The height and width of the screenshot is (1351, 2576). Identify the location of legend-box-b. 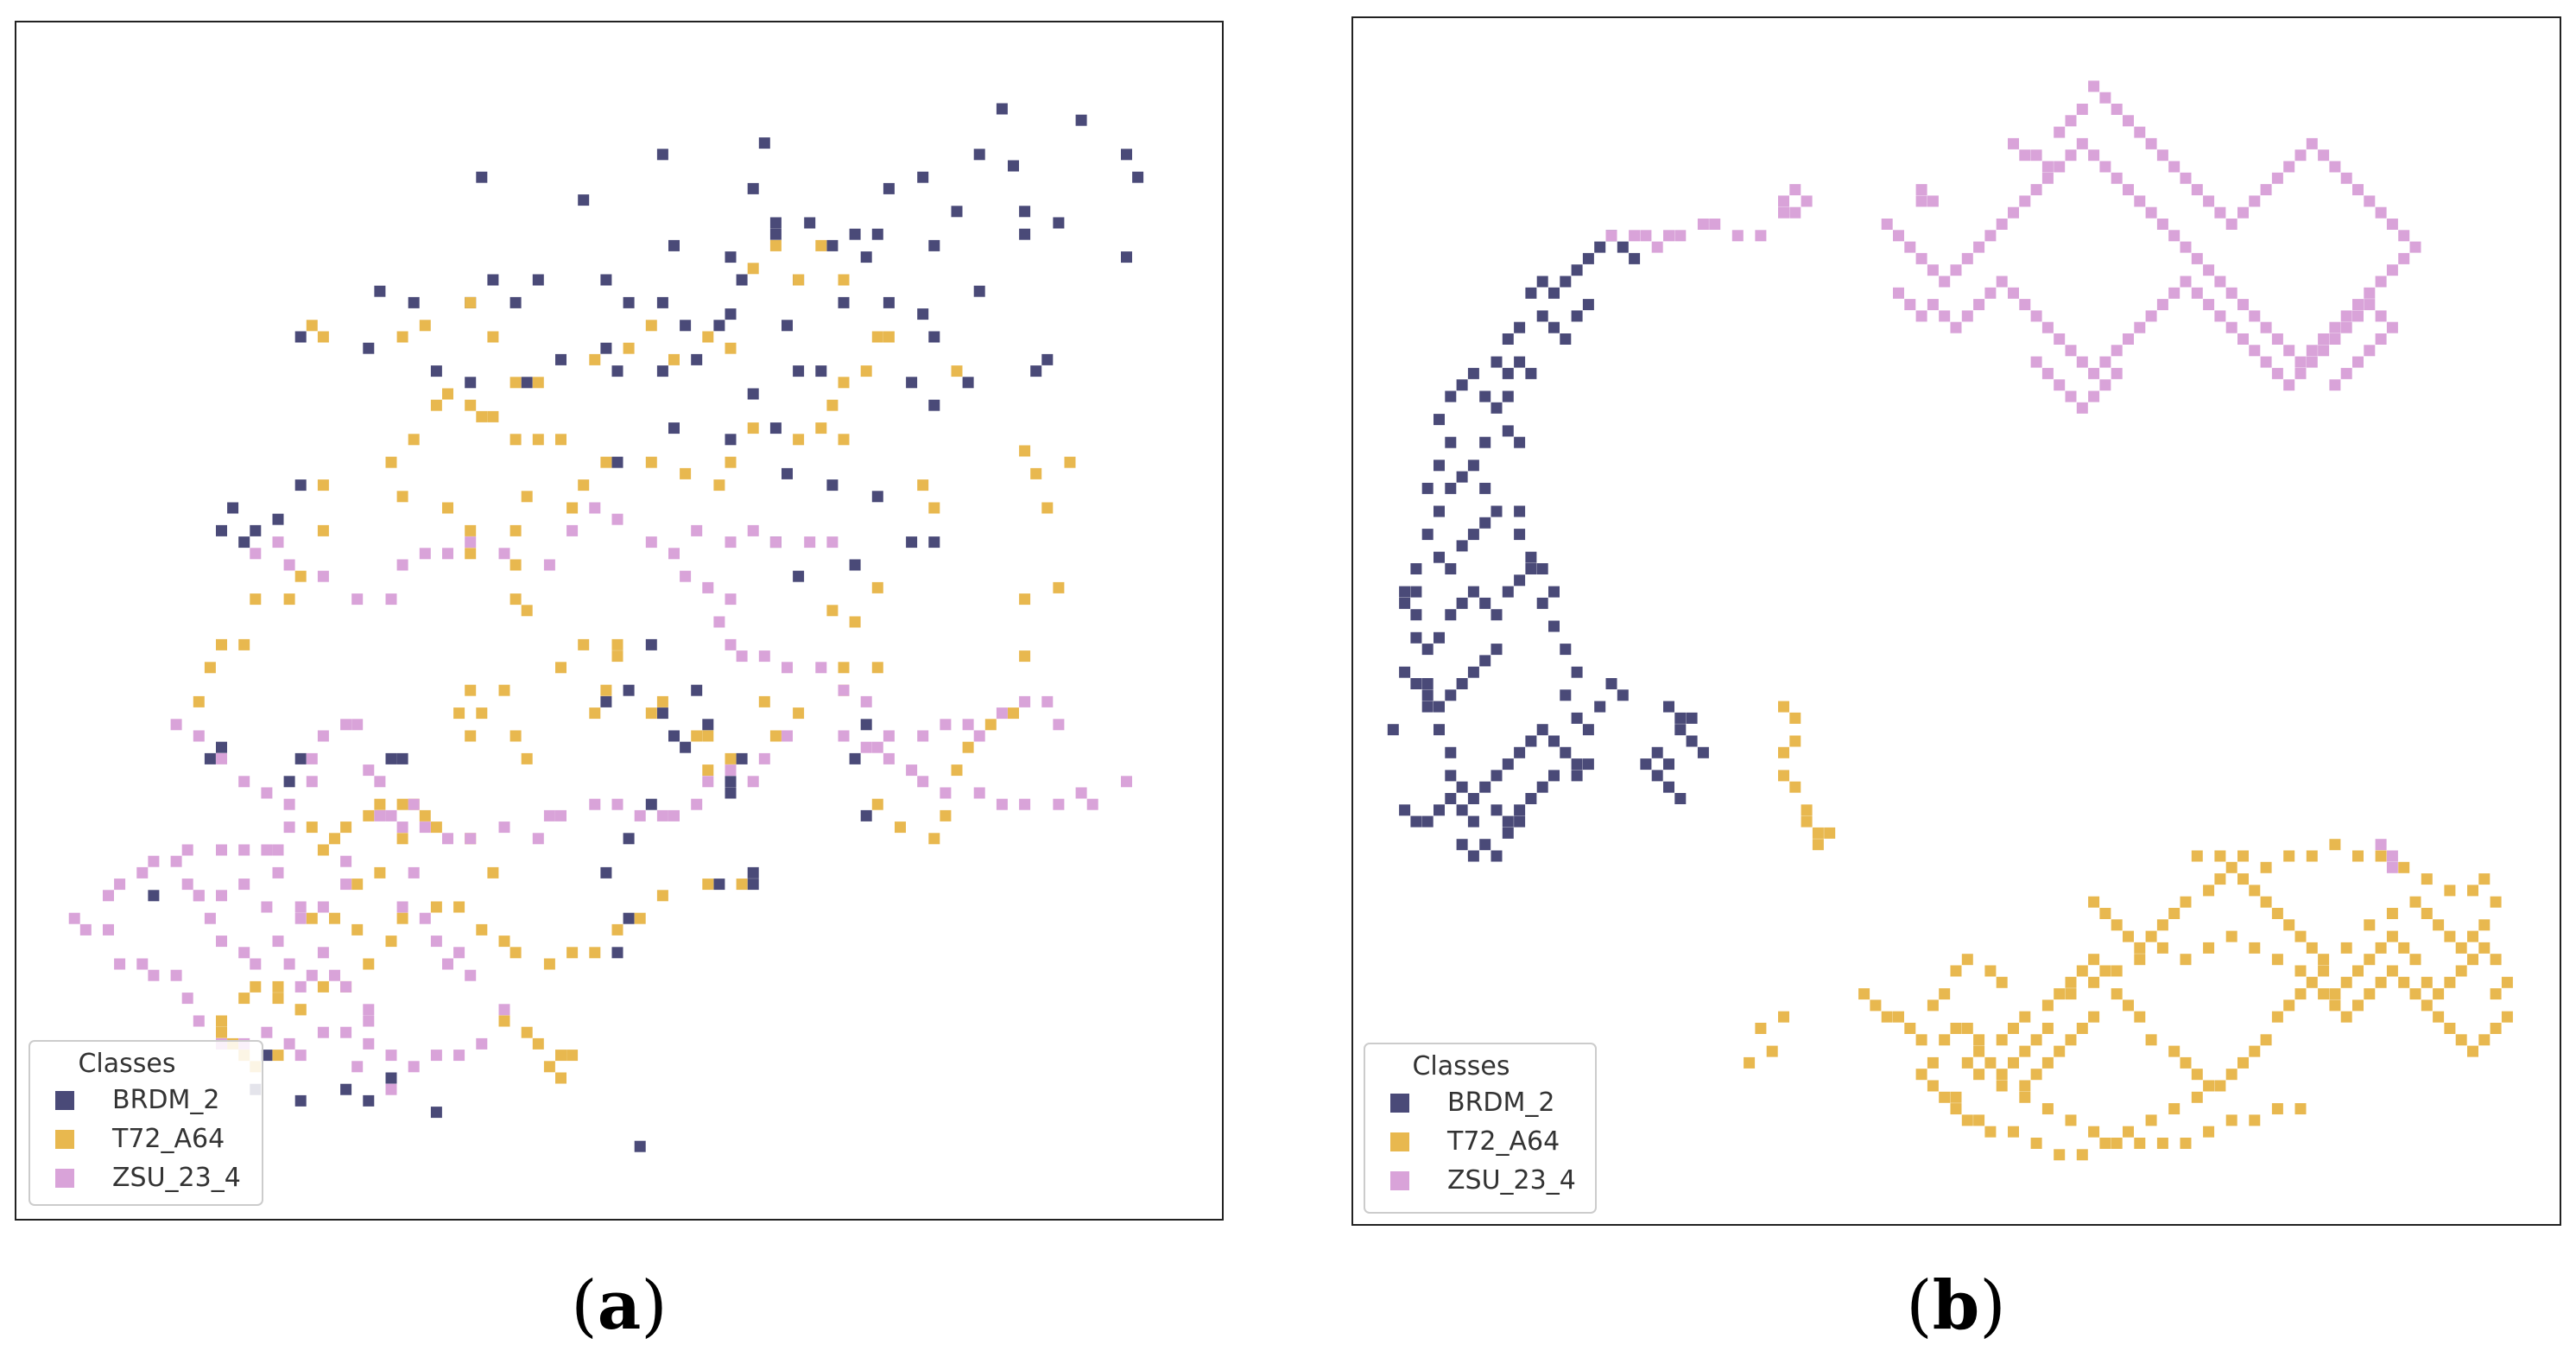
(1480, 1128).